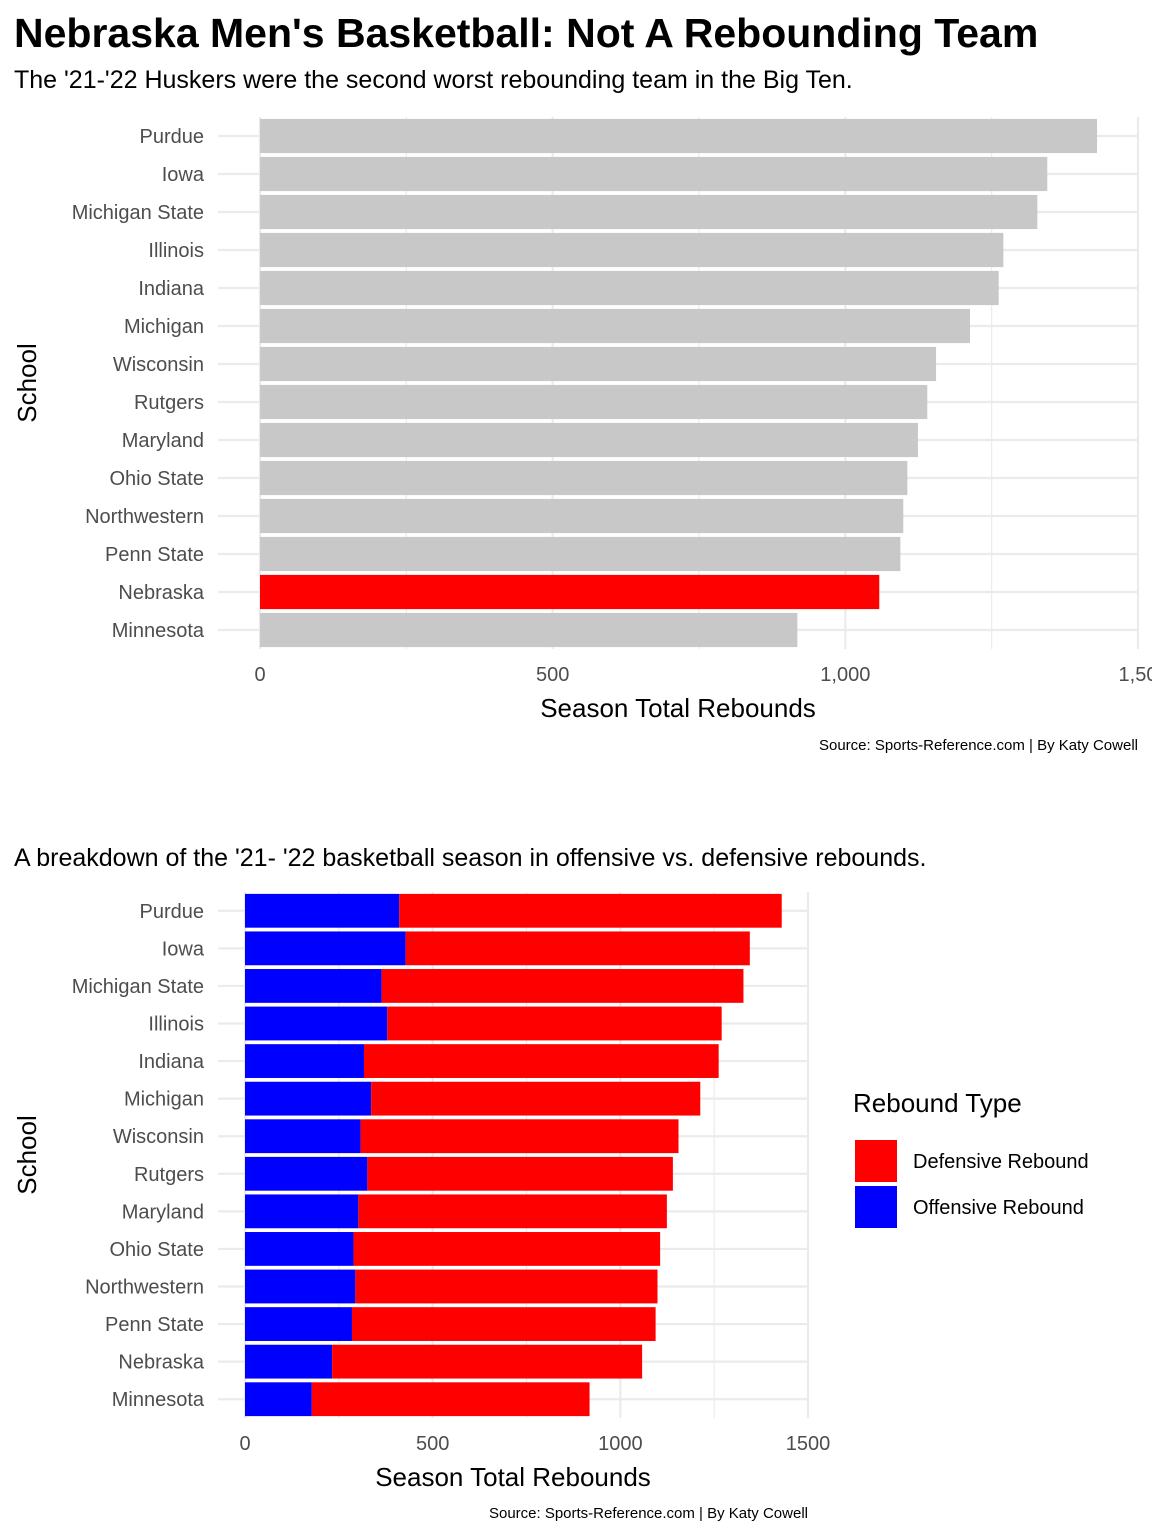  I want to click on bar-rutgers-offensive-rebound, so click(306, 1173).